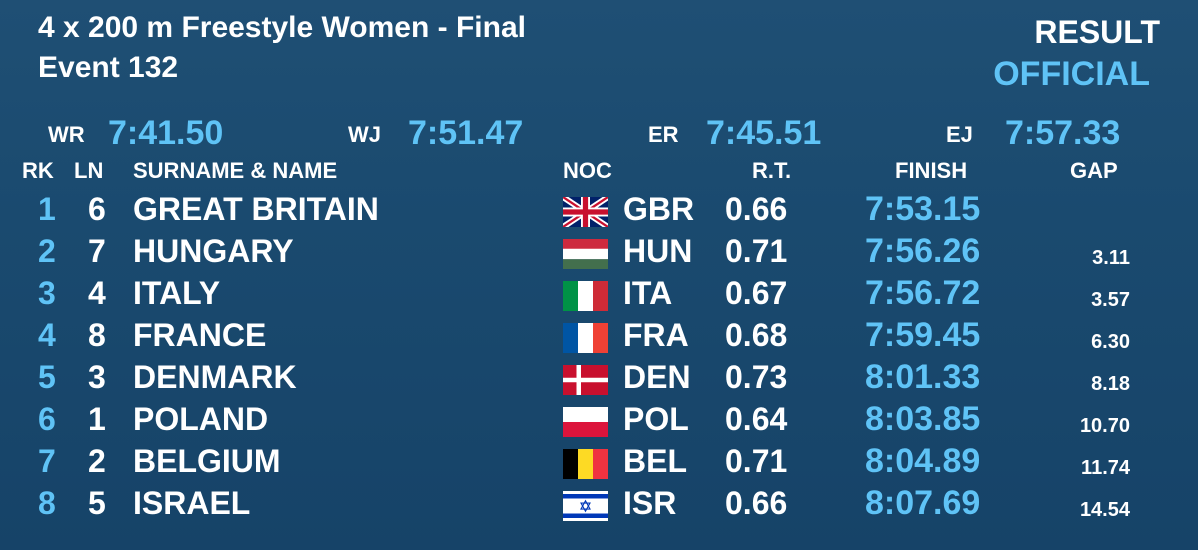 Image resolution: width=1198 pixels, height=550 pixels. Describe the element at coordinates (1071, 74) in the screenshot. I see `status: OFFICIAL` at that location.